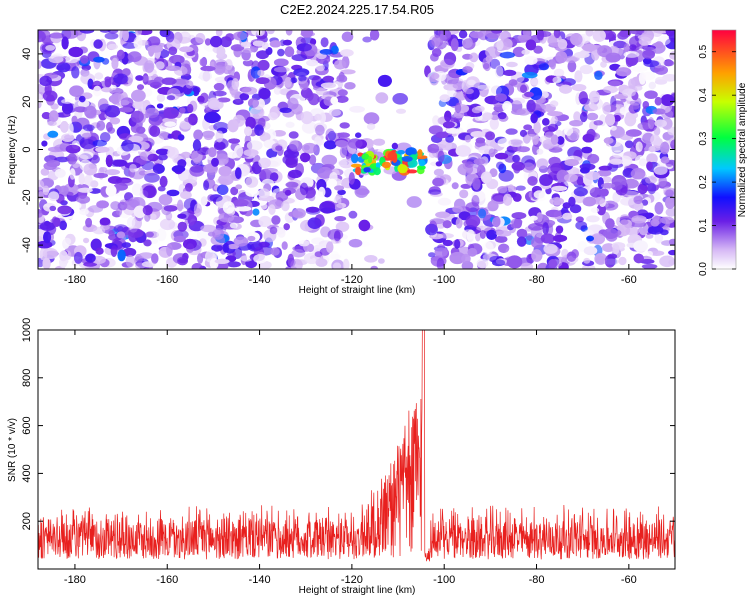  What do you see at coordinates (537, 580) in the screenshot?
I see `snr-x-tick-label: -80` at bounding box center [537, 580].